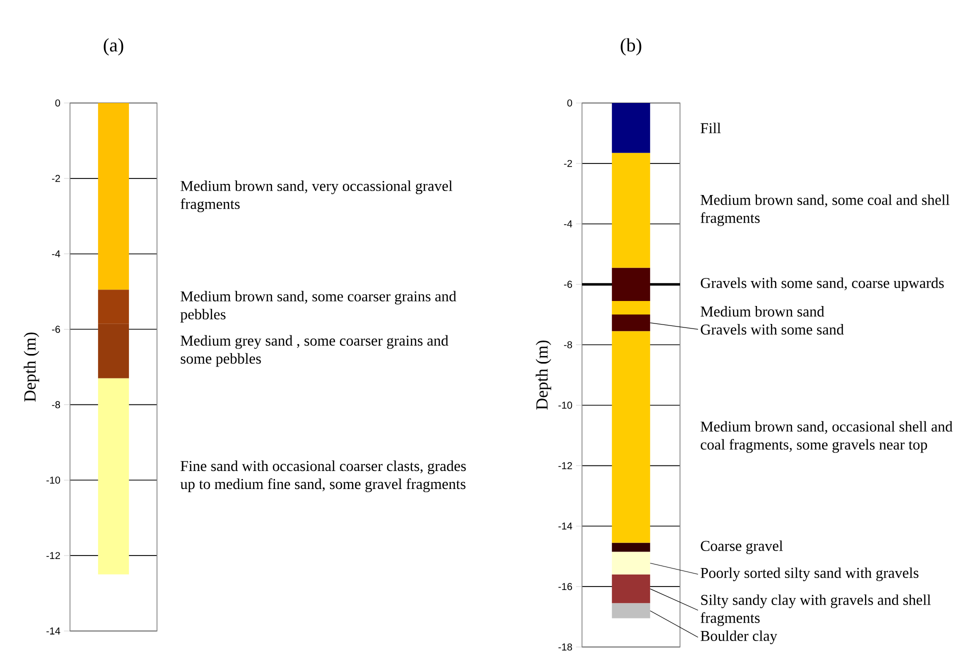 This screenshot has width=965, height=666. What do you see at coordinates (741, 547) in the screenshot?
I see `text: Coarse gravel` at bounding box center [741, 547].